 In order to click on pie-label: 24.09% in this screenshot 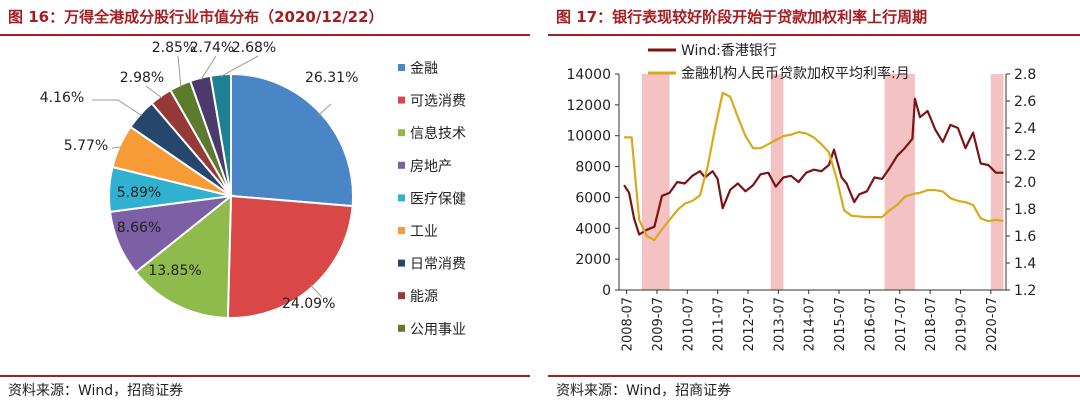, I will do `click(308, 304)`.